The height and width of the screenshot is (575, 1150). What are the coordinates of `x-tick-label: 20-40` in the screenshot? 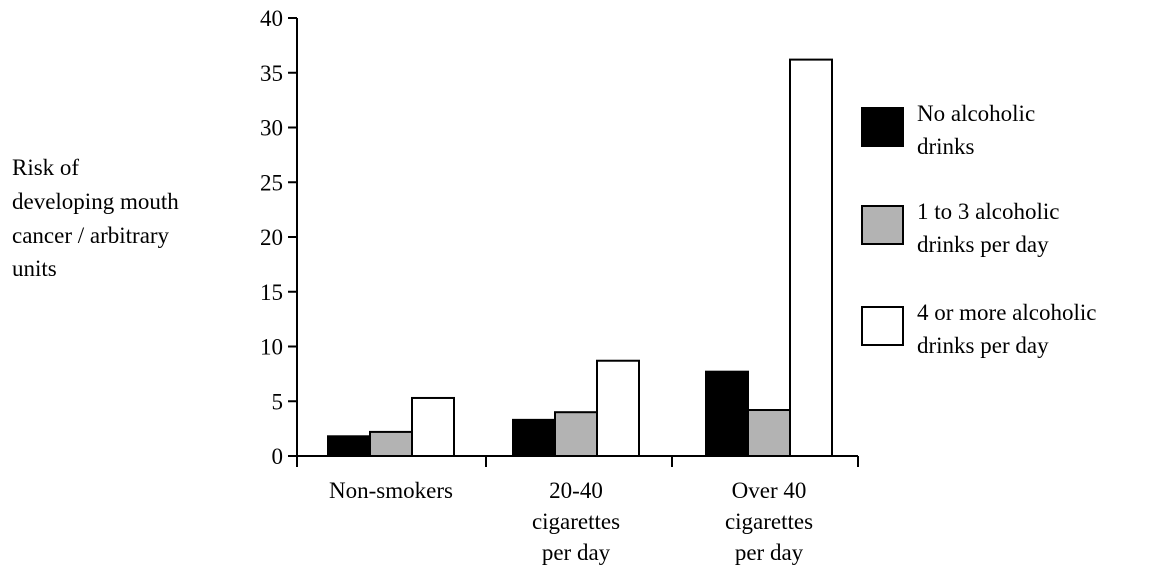 It's located at (576, 490).